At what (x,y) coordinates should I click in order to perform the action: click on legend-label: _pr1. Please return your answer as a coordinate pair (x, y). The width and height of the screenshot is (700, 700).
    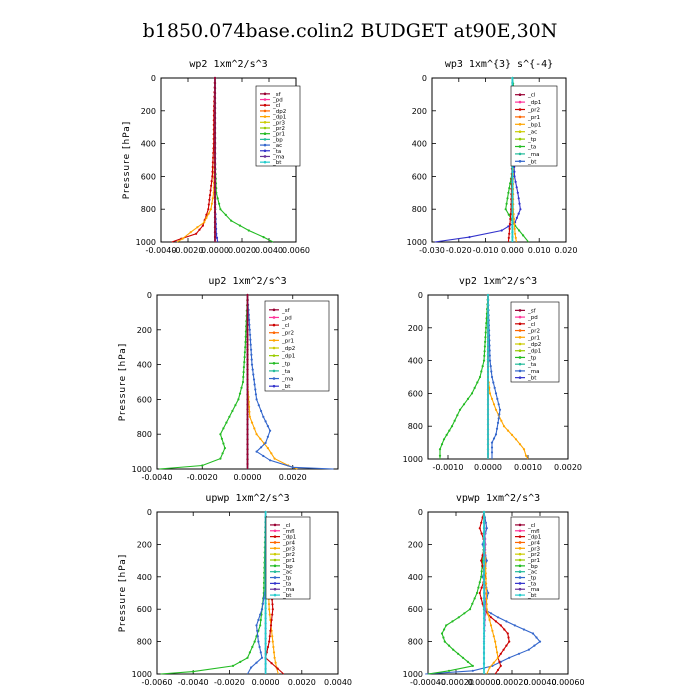
    Looking at the image, I should click on (533, 561).